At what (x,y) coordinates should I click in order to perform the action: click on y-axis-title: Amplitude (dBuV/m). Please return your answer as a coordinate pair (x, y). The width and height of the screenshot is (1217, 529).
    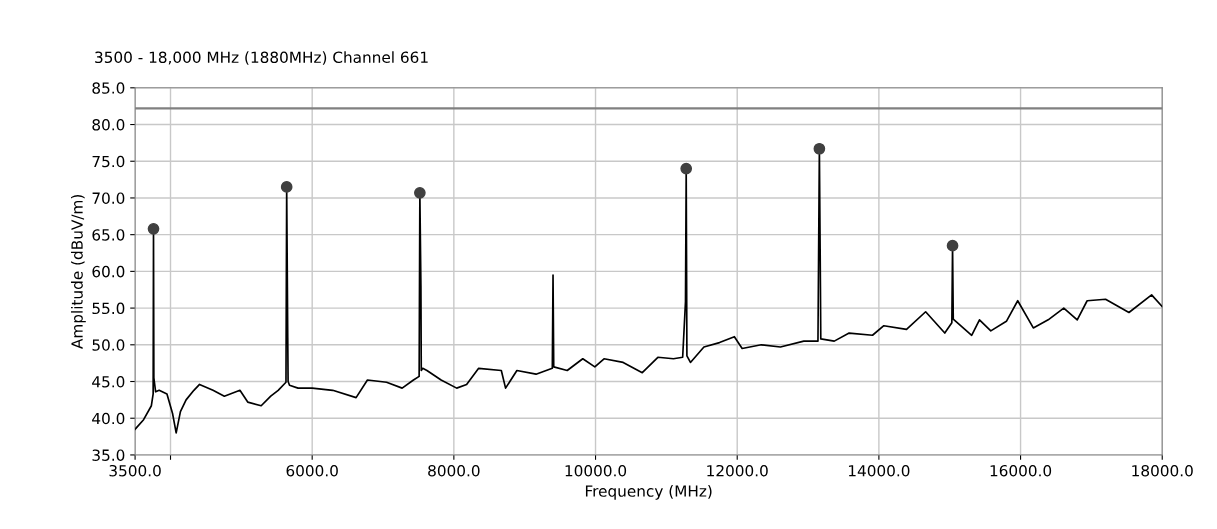
    Looking at the image, I should click on (78, 271).